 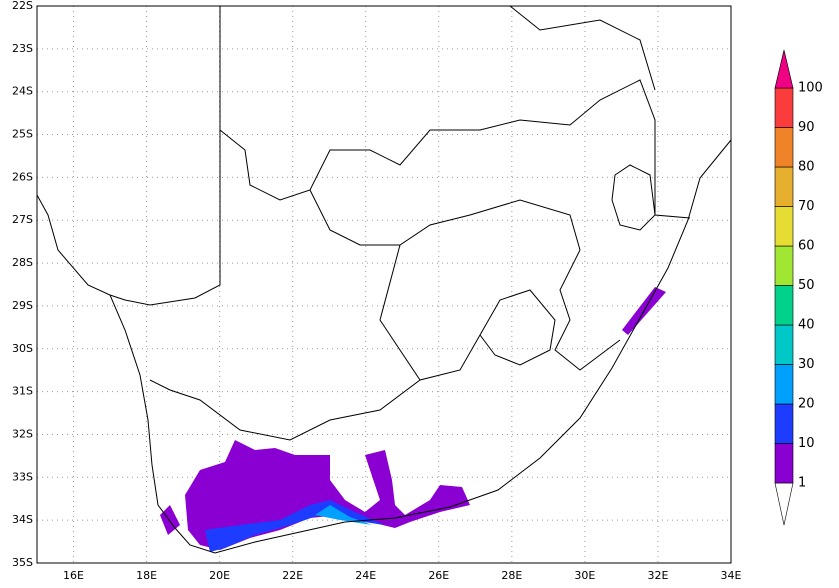 What do you see at coordinates (731, 575) in the screenshot?
I see `lon-label: 34E` at bounding box center [731, 575].